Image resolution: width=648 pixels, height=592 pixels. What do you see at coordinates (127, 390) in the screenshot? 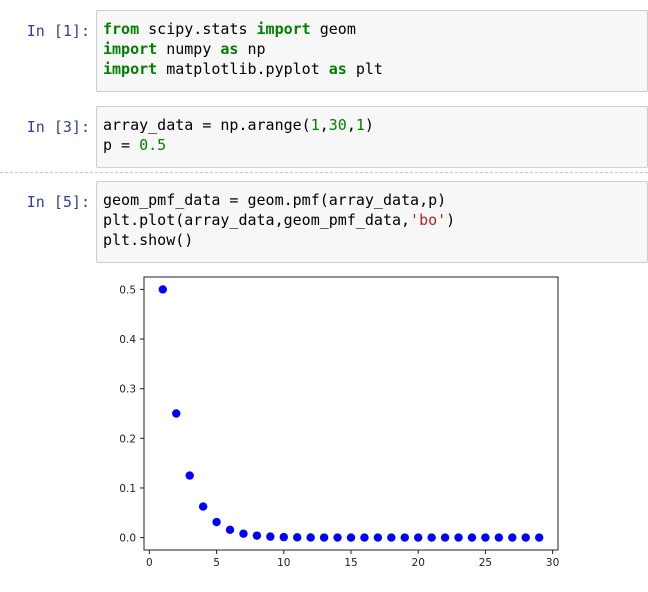
I see `y-tick-label: 0.3` at bounding box center [127, 390].